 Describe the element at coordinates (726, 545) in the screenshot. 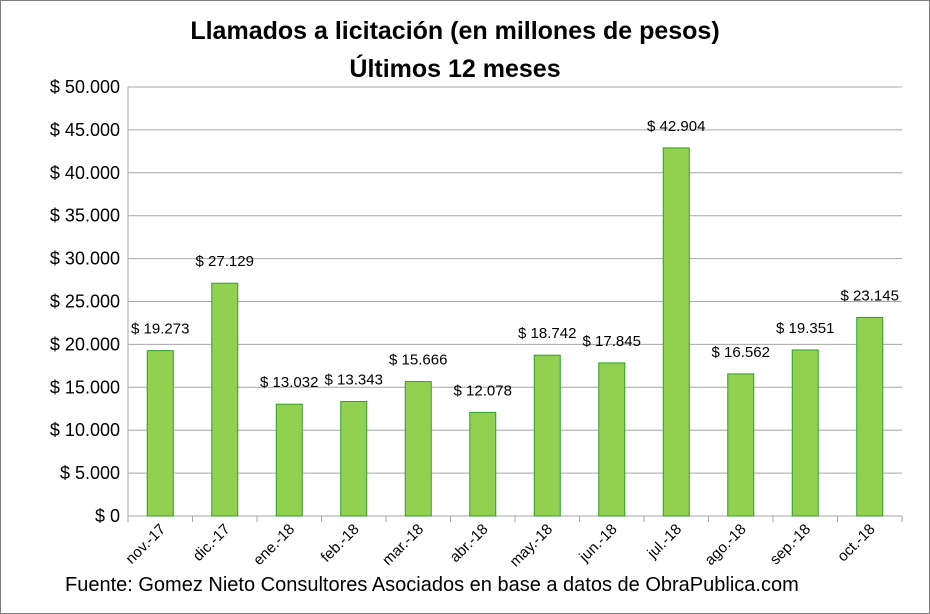

I see `x-tick-label: ago.-18` at that location.